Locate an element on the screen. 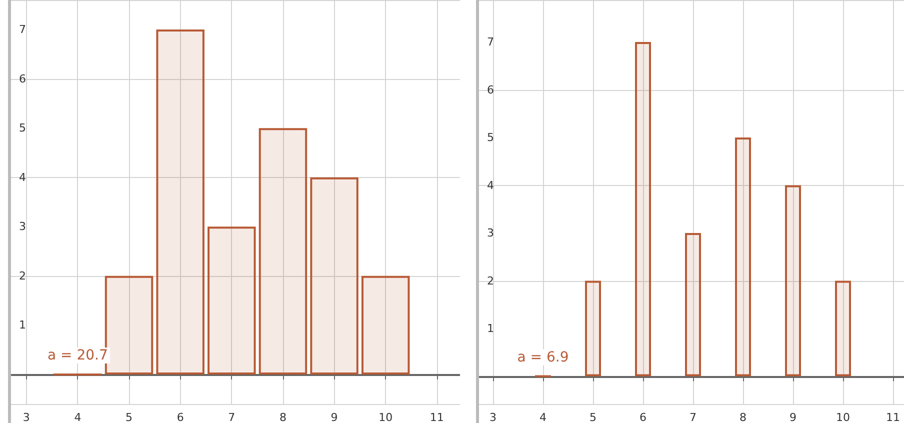 Image resolution: width=904 pixels, height=423 pixels. annotation: a = 20.7 is located at coordinates (78, 355).